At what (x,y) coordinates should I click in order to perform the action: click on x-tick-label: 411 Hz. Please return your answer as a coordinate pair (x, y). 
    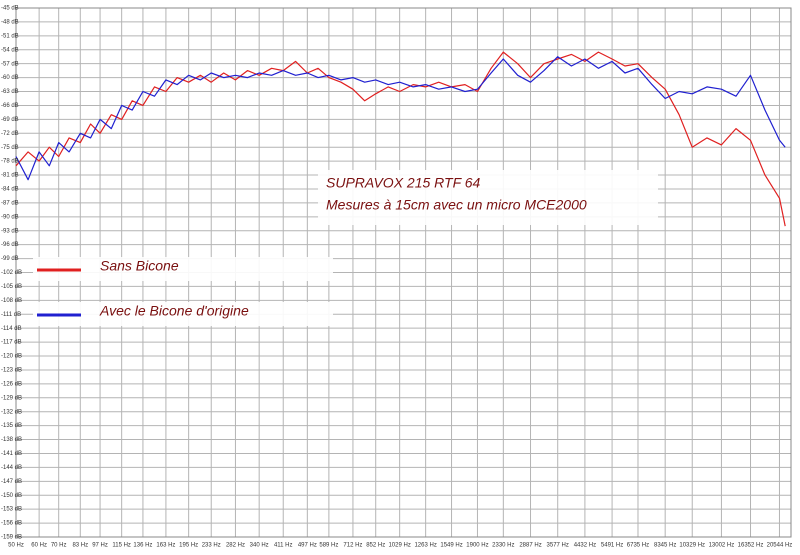
    Looking at the image, I should click on (283, 546).